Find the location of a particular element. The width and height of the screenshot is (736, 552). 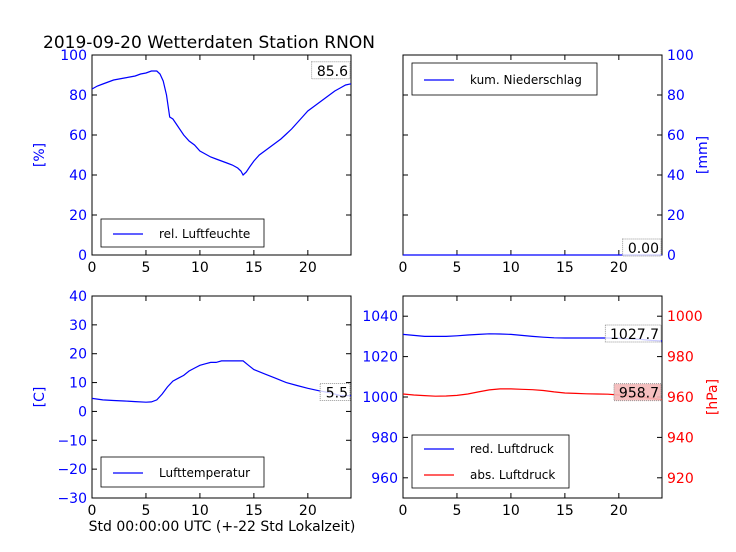

y-axis-label: [C] is located at coordinates (40, 397).